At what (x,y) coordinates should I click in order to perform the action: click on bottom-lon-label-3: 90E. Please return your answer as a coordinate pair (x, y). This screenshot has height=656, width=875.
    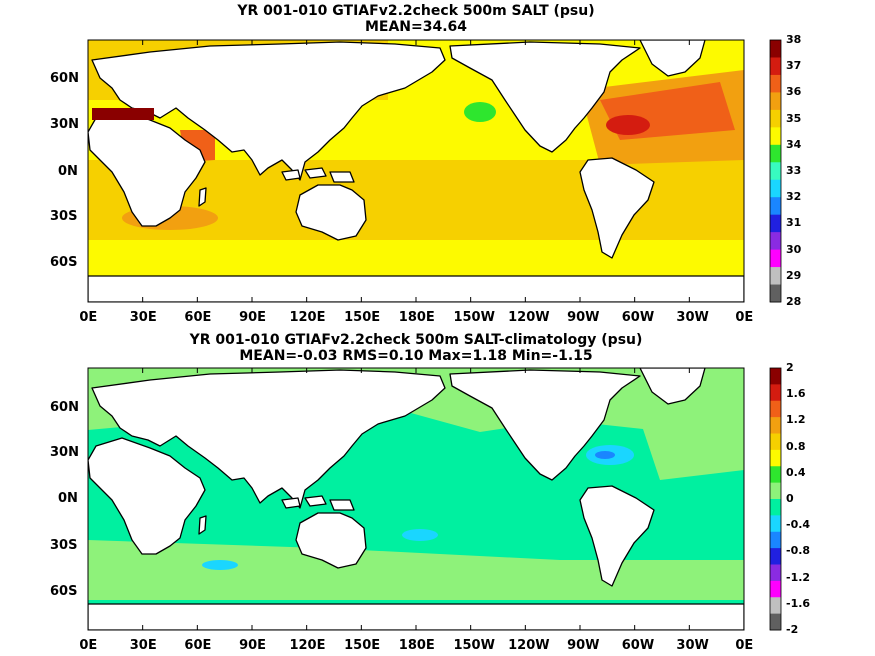
    Looking at the image, I should click on (253, 645).